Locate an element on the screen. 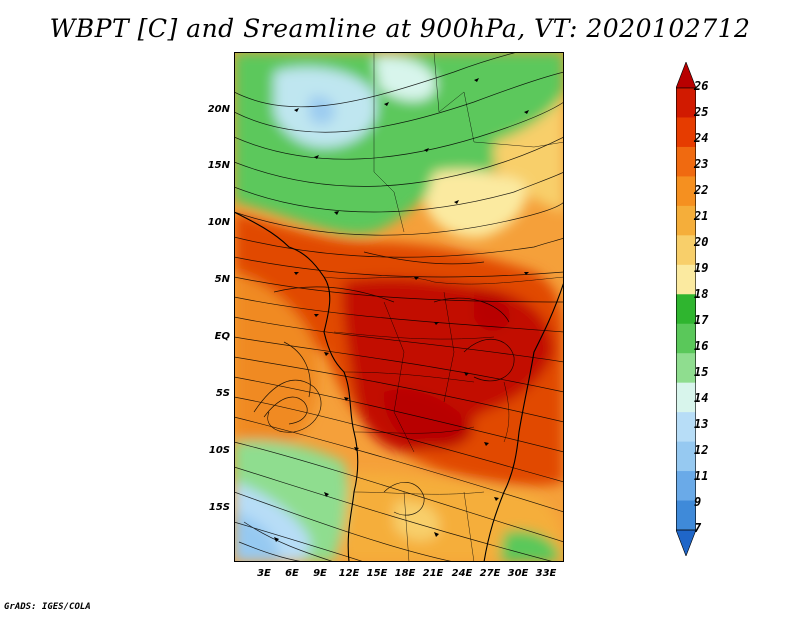  colorbar-outline is located at coordinates (686, 309).